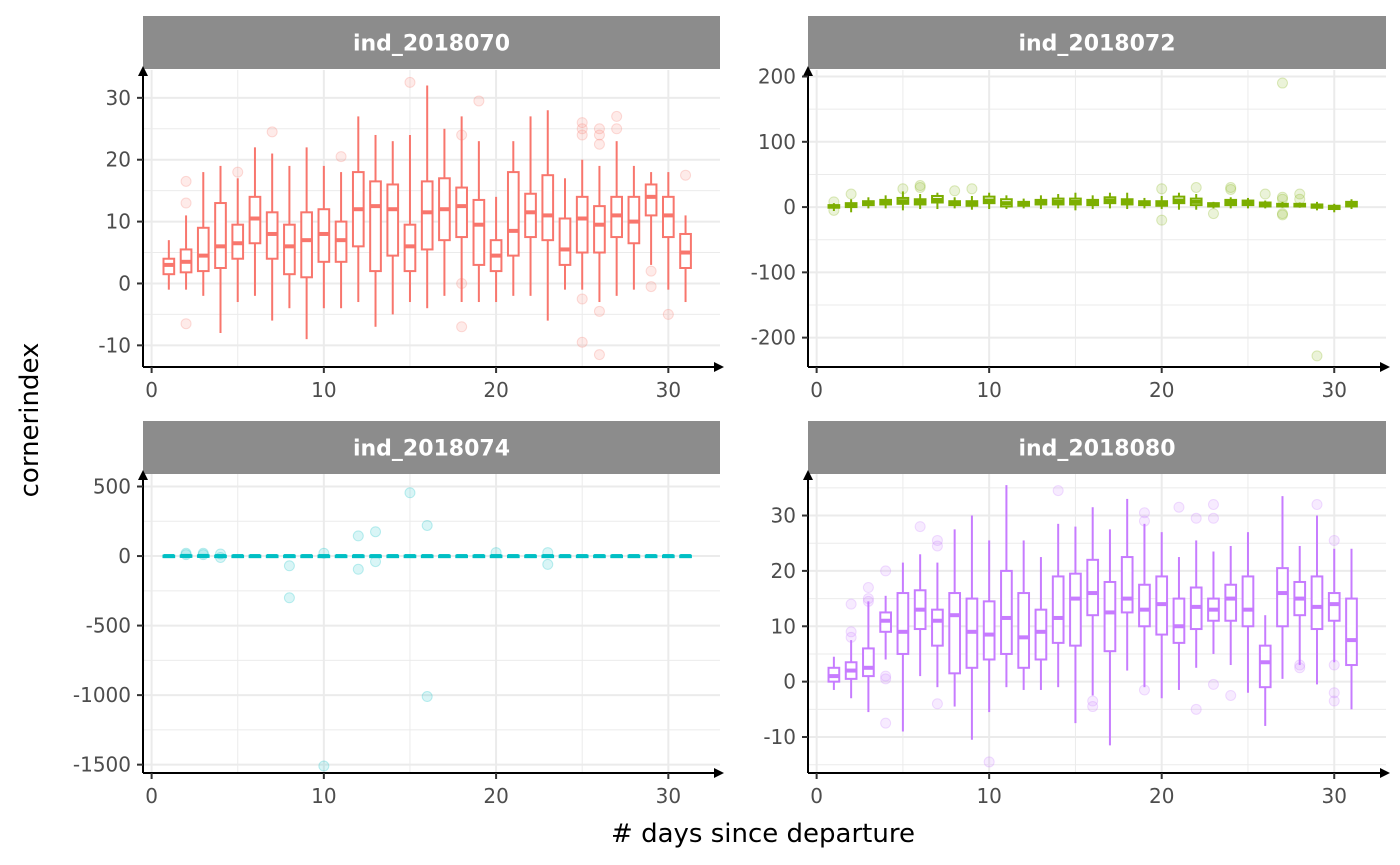 The height and width of the screenshot is (865, 1400). What do you see at coordinates (719, 367) in the screenshot?
I see `x-axis-arrow` at bounding box center [719, 367].